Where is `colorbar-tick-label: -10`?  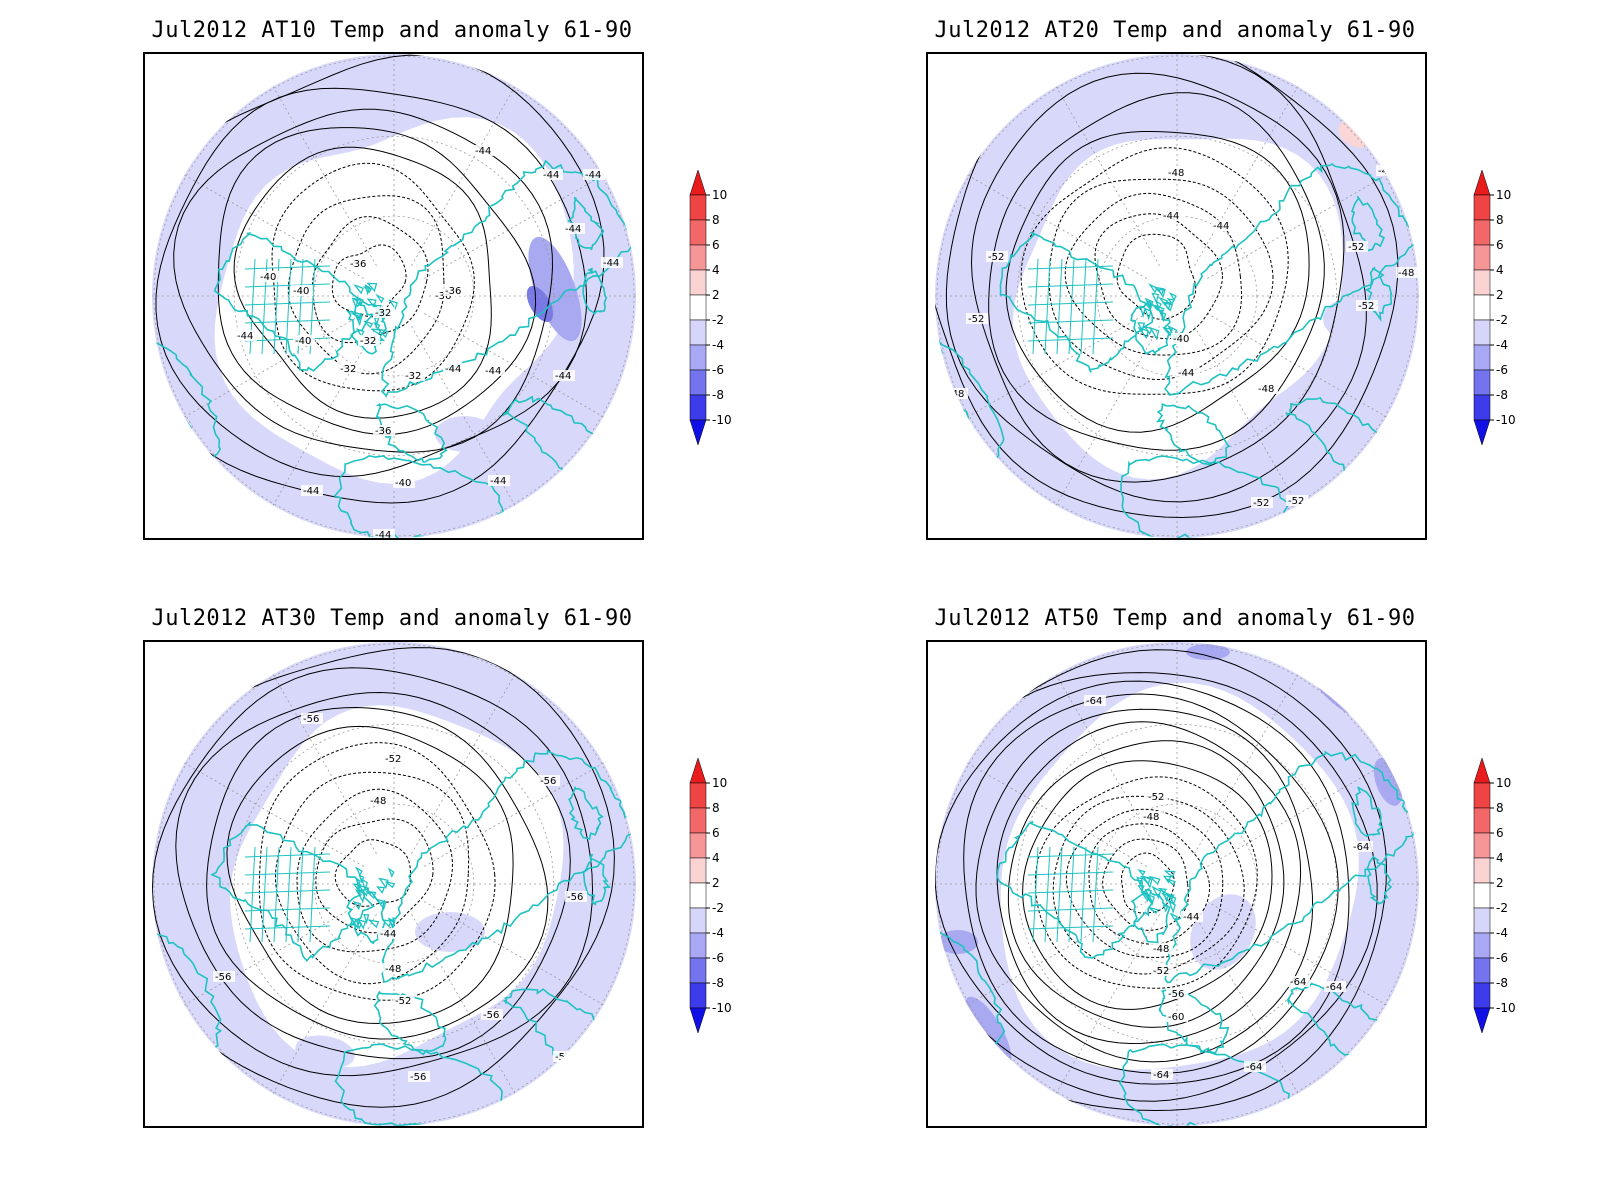 colorbar-tick-label: -10 is located at coordinates (722, 1008).